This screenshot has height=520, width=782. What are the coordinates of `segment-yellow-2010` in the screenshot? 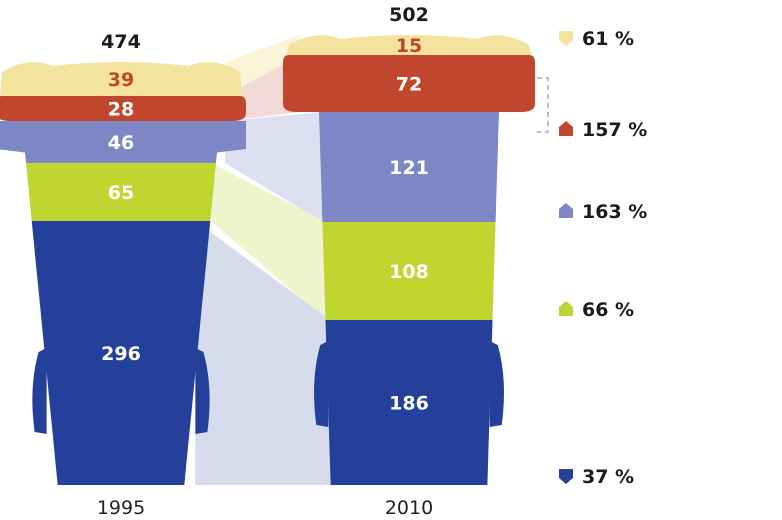 It's located at (409, 45).